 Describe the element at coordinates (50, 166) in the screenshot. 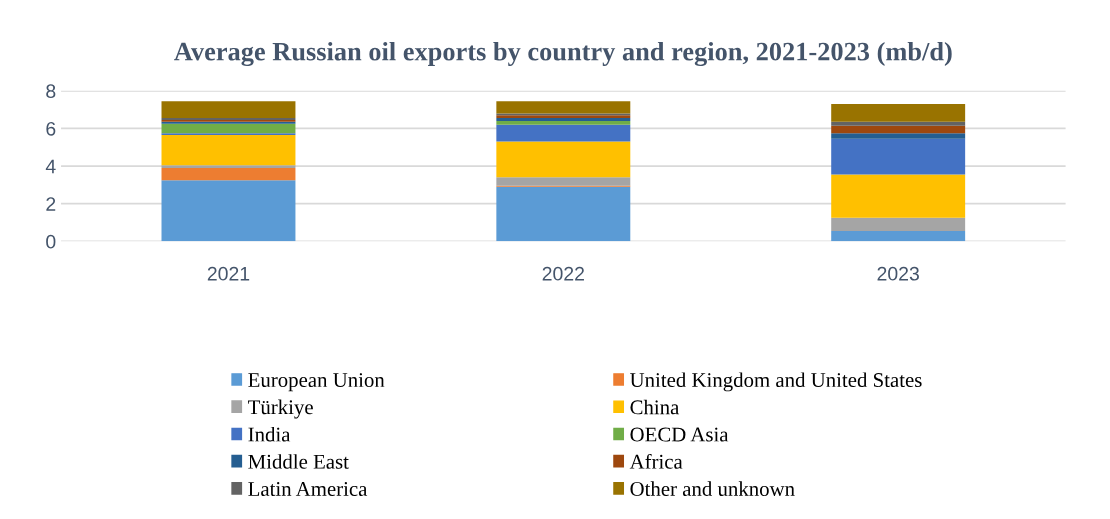

I see `y-tick-label: 4` at that location.